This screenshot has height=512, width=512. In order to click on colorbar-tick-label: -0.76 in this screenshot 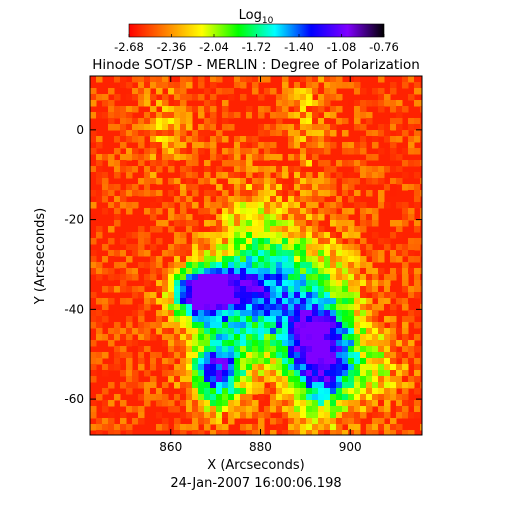, I will do `click(384, 47)`.